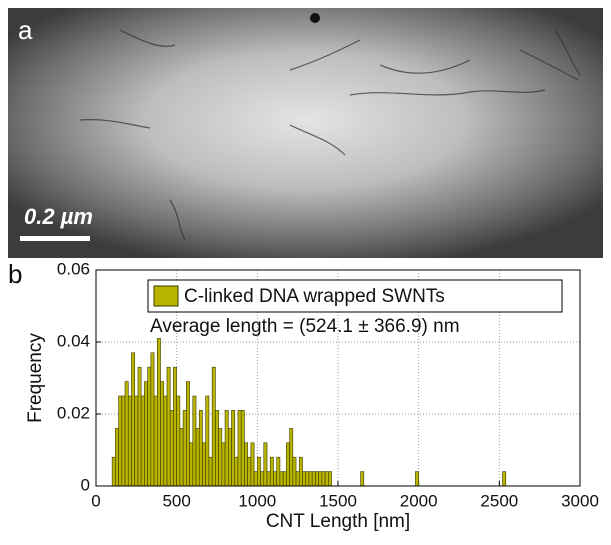  I want to click on y-tick-label: 0.06, so click(73, 268).